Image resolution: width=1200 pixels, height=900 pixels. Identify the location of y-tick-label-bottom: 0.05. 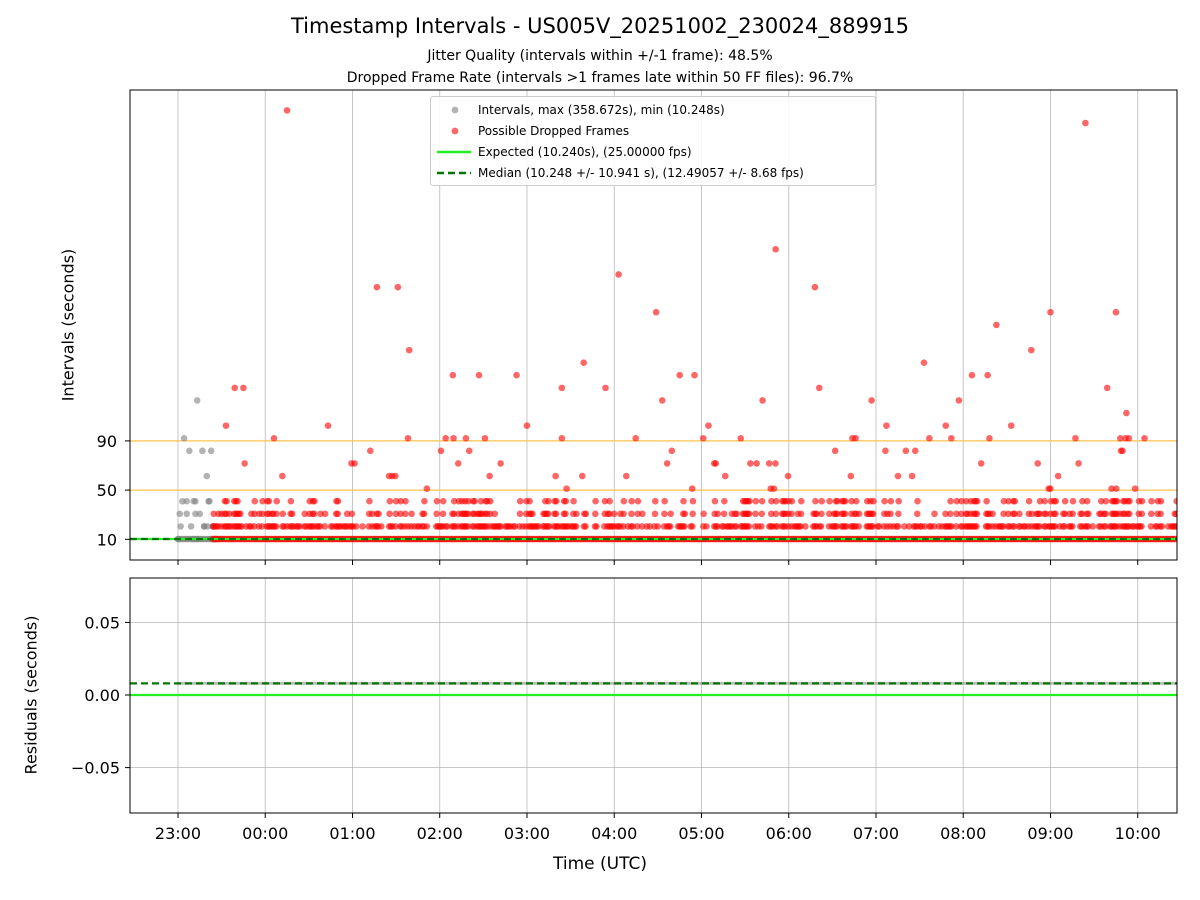
(102, 622).